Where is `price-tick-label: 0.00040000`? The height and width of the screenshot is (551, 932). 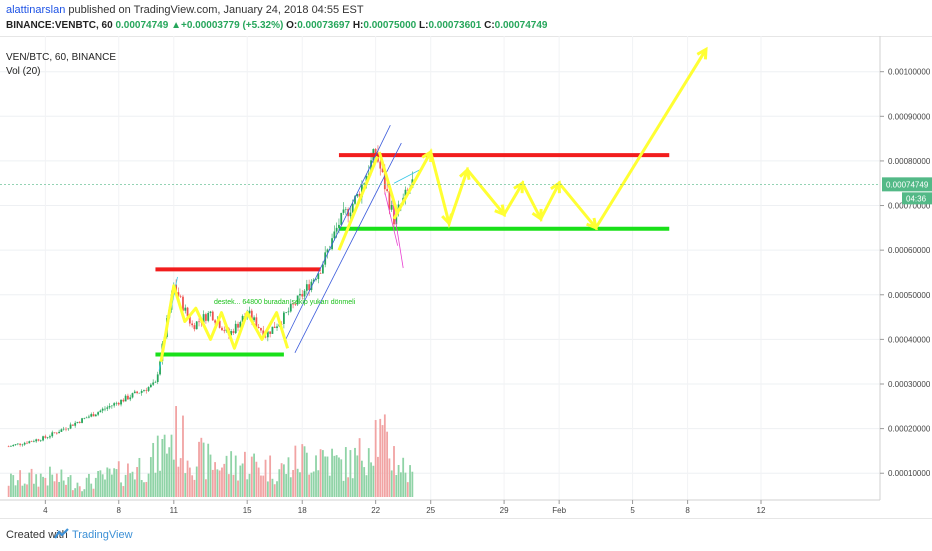 price-tick-label: 0.00040000 is located at coordinates (909, 339).